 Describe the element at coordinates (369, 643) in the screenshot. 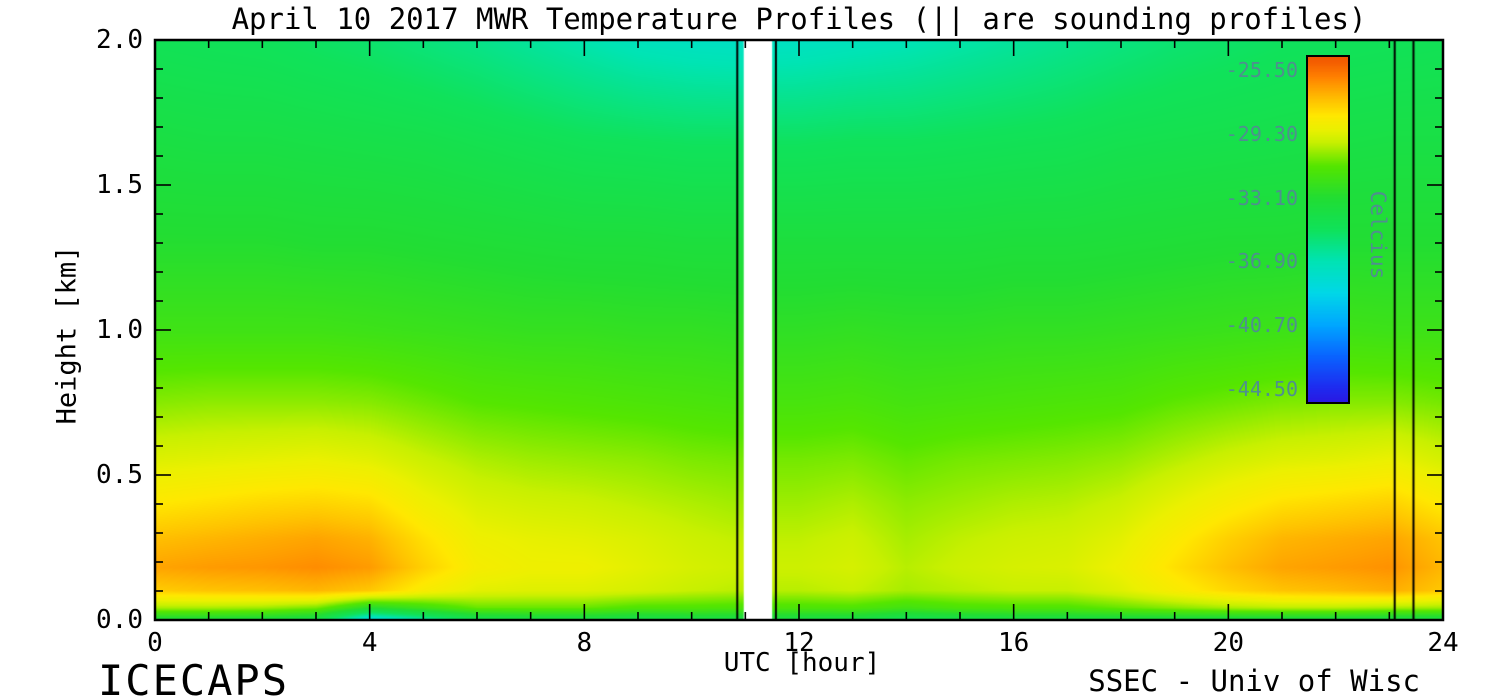

I see `x-tick-label: 4` at that location.